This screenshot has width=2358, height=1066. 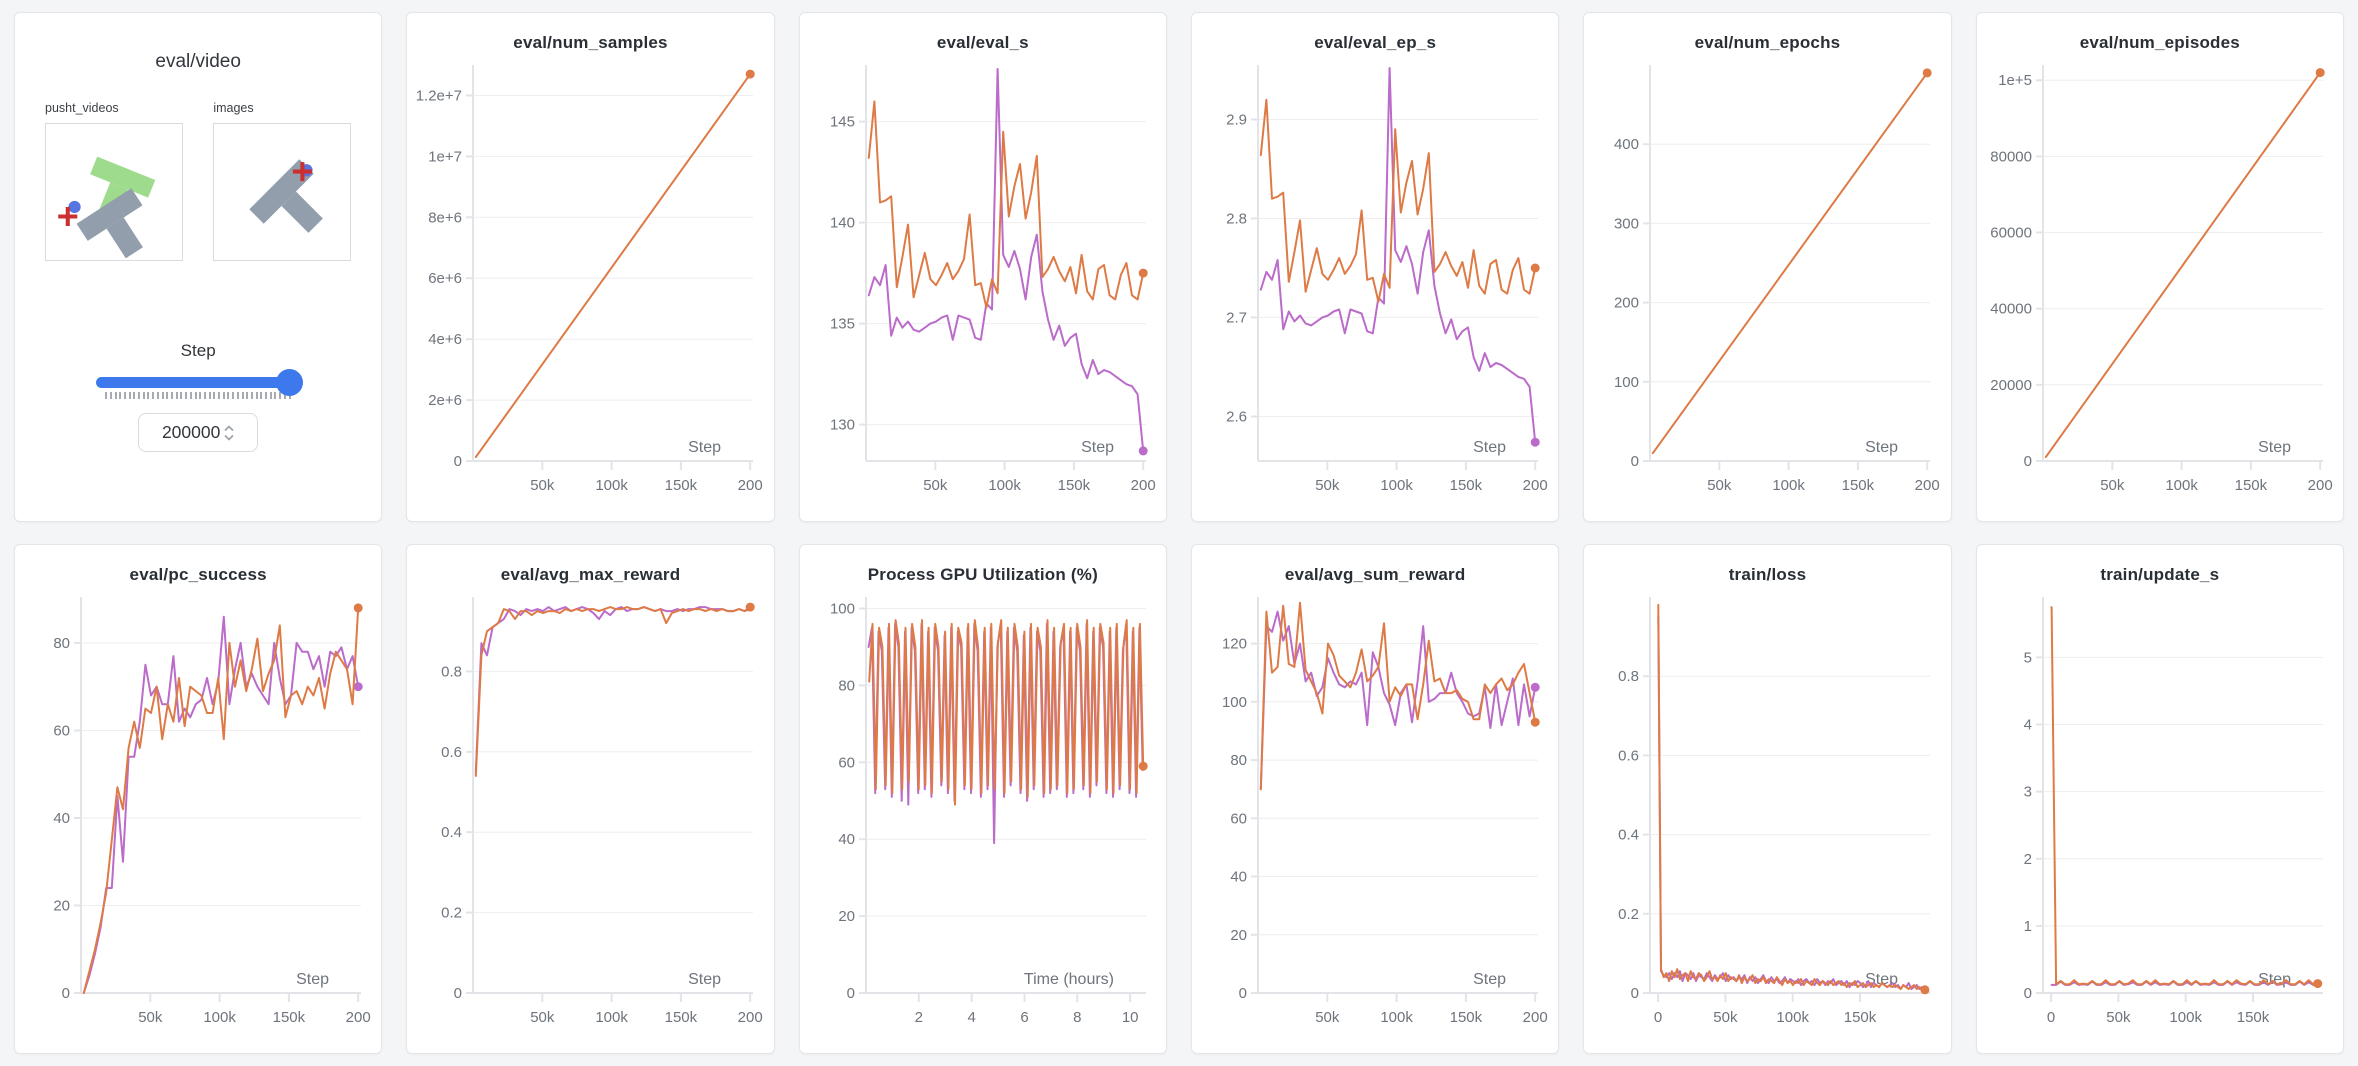 I want to click on step-slider-ticks, so click(x=198, y=395).